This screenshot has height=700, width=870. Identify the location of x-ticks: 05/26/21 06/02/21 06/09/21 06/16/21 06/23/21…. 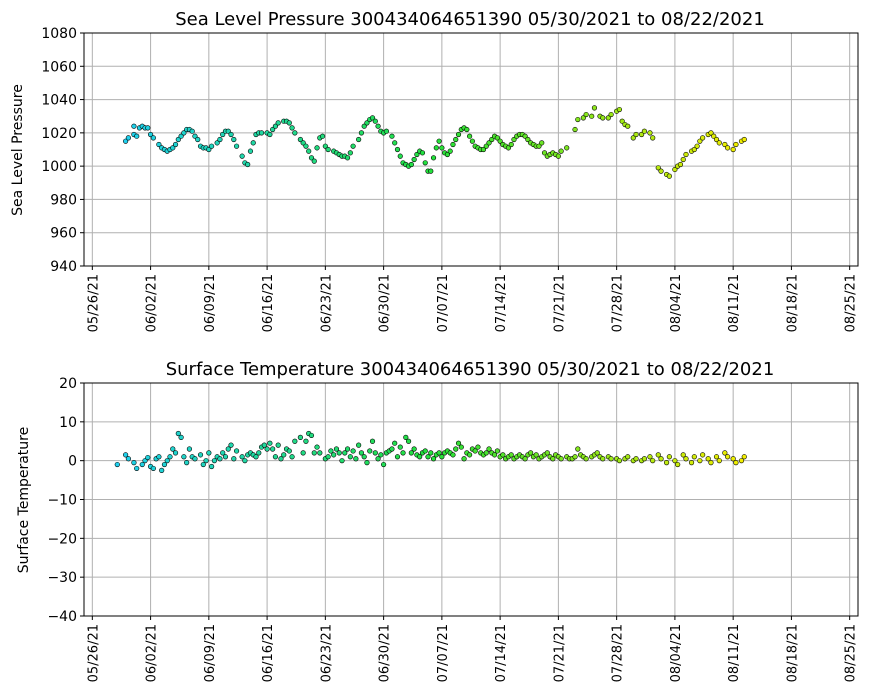
(472, 649).